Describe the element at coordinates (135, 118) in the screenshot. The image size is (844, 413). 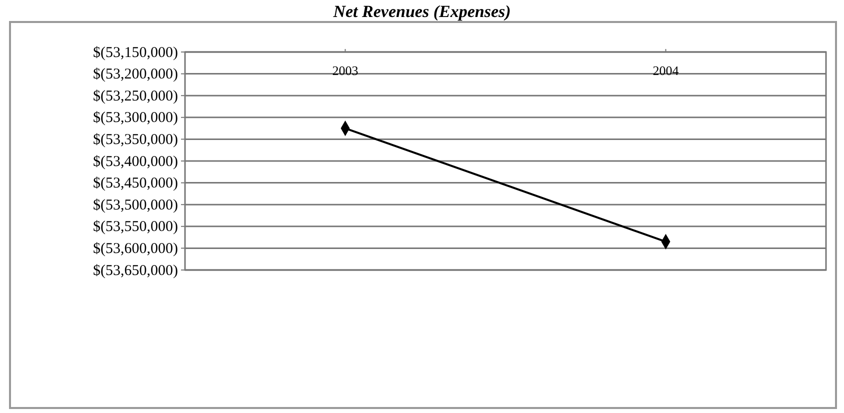
I see `y-tick-label: $(53,300,000)` at that location.